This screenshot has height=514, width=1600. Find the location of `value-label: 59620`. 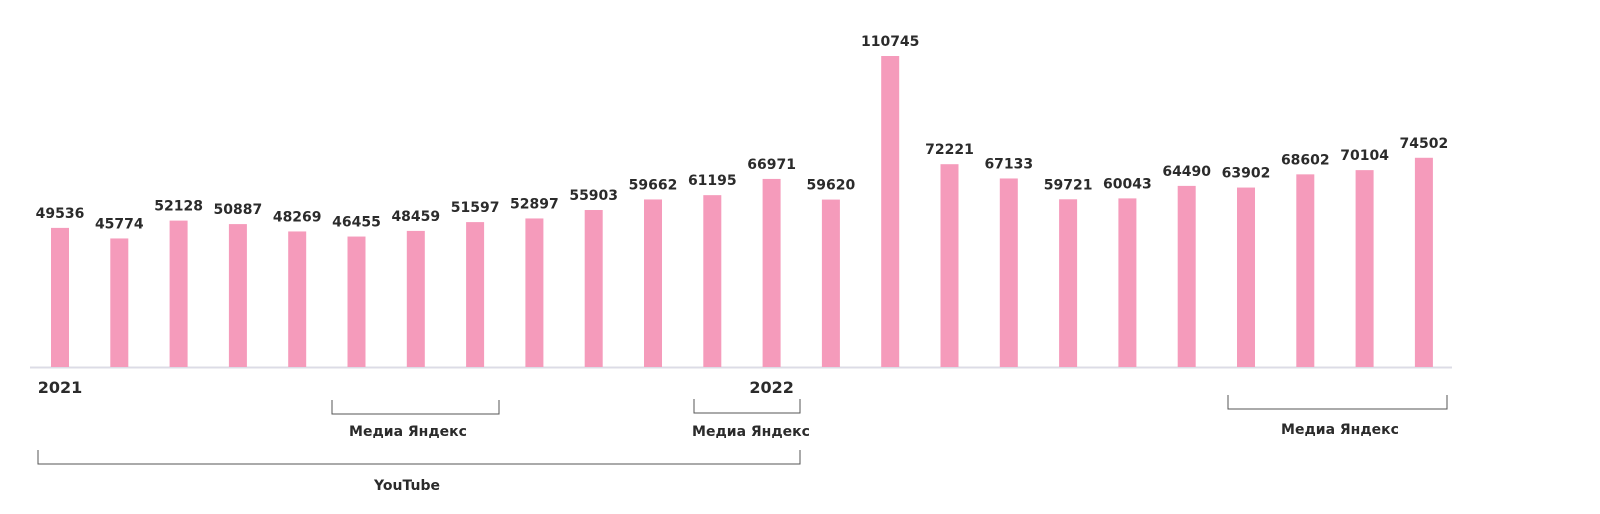

value-label: 59620 is located at coordinates (831, 186).